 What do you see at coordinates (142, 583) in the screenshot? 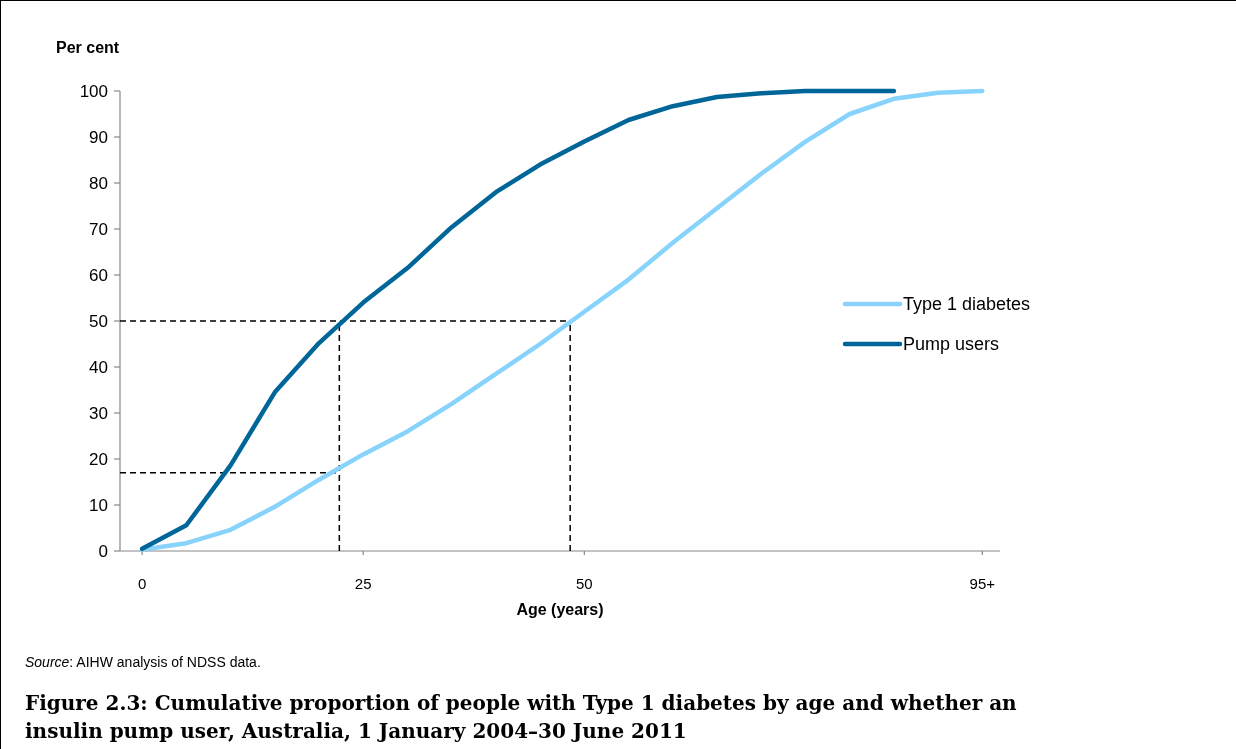
I see `x-tick-label: 0` at bounding box center [142, 583].